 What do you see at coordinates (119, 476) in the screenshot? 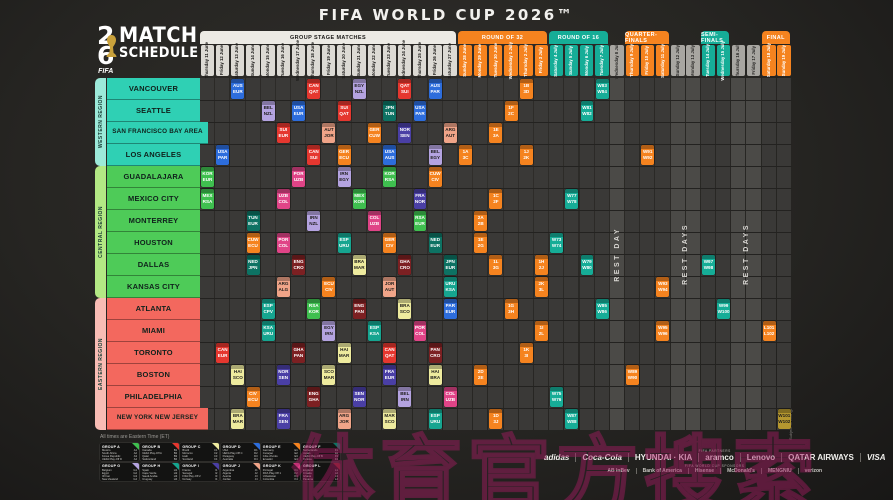
I see `group-team-row: IR Iran G3` at bounding box center [119, 476].